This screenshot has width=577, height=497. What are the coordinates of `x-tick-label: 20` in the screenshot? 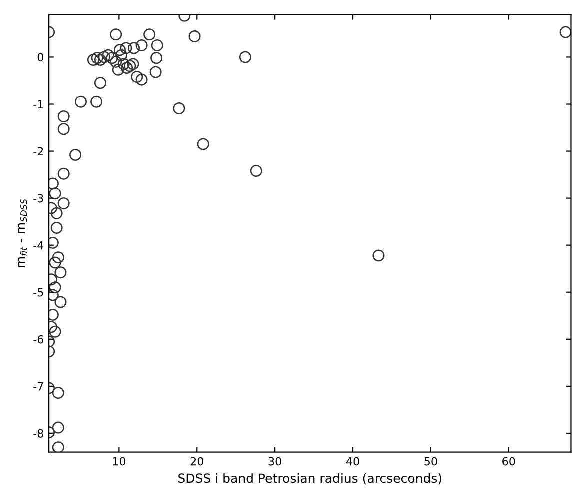 It's located at (197, 461).